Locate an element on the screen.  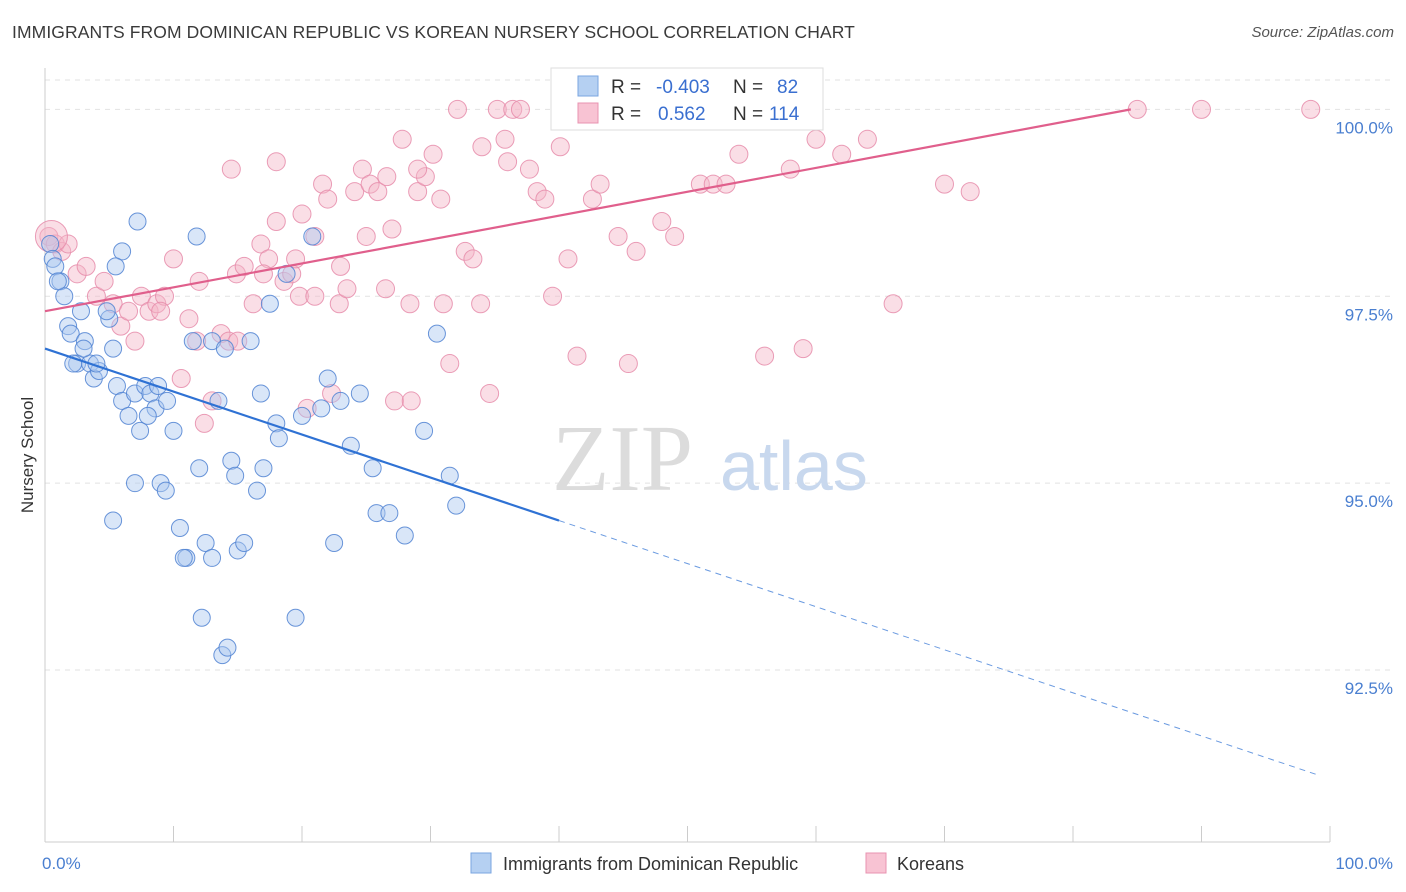
stats-legend: R = -0.403 N = 82 R = 0.562 N = 114 is located at coordinates (687, 99).